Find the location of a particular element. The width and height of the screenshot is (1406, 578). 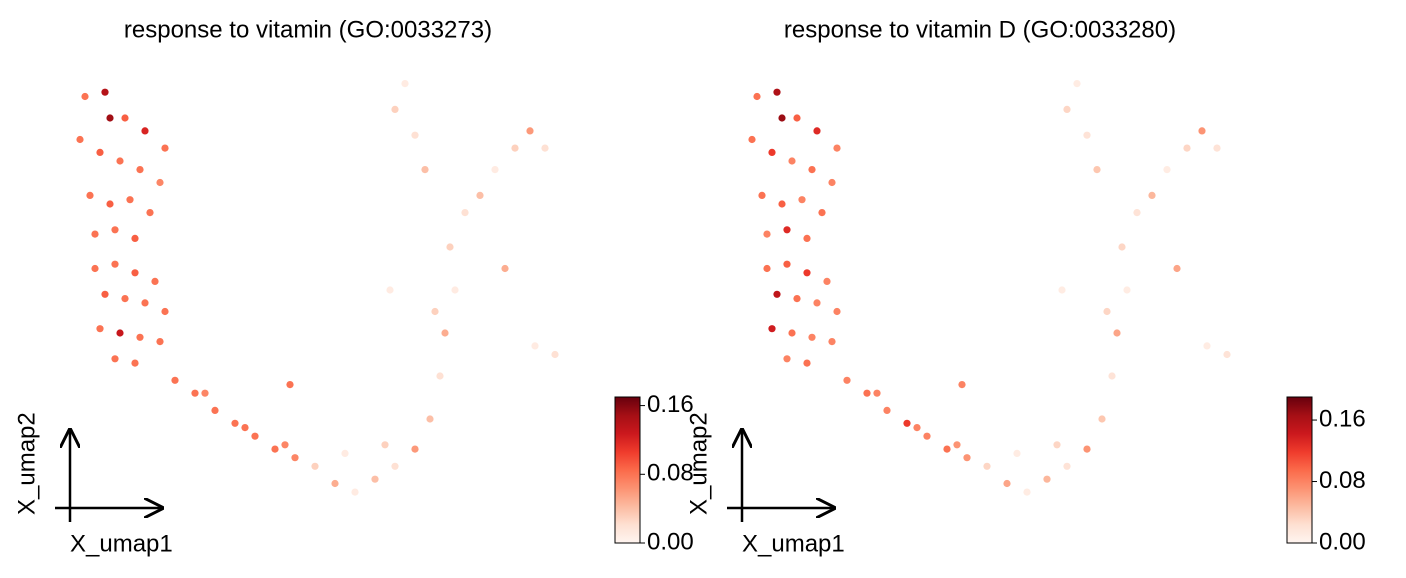

chart-title: response to vitamin (GO:0033273) is located at coordinates (308, 29).